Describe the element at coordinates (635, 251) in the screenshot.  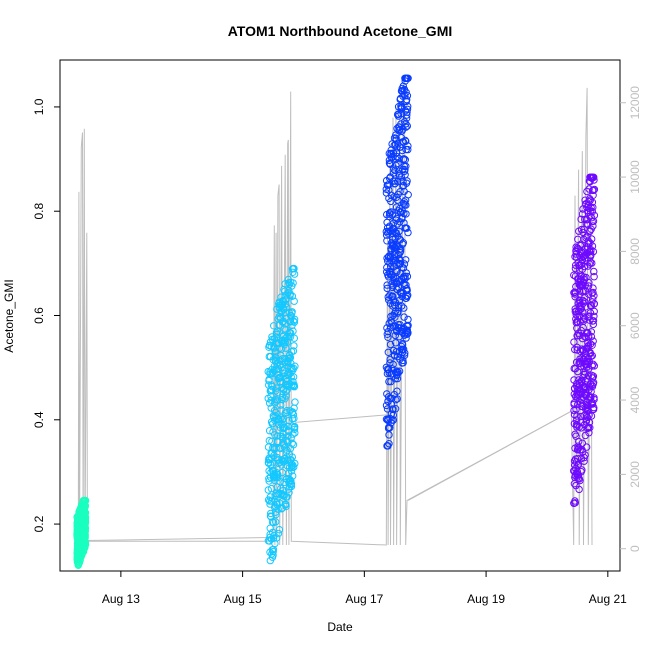
I see `y2-tick-label: 8000` at that location.